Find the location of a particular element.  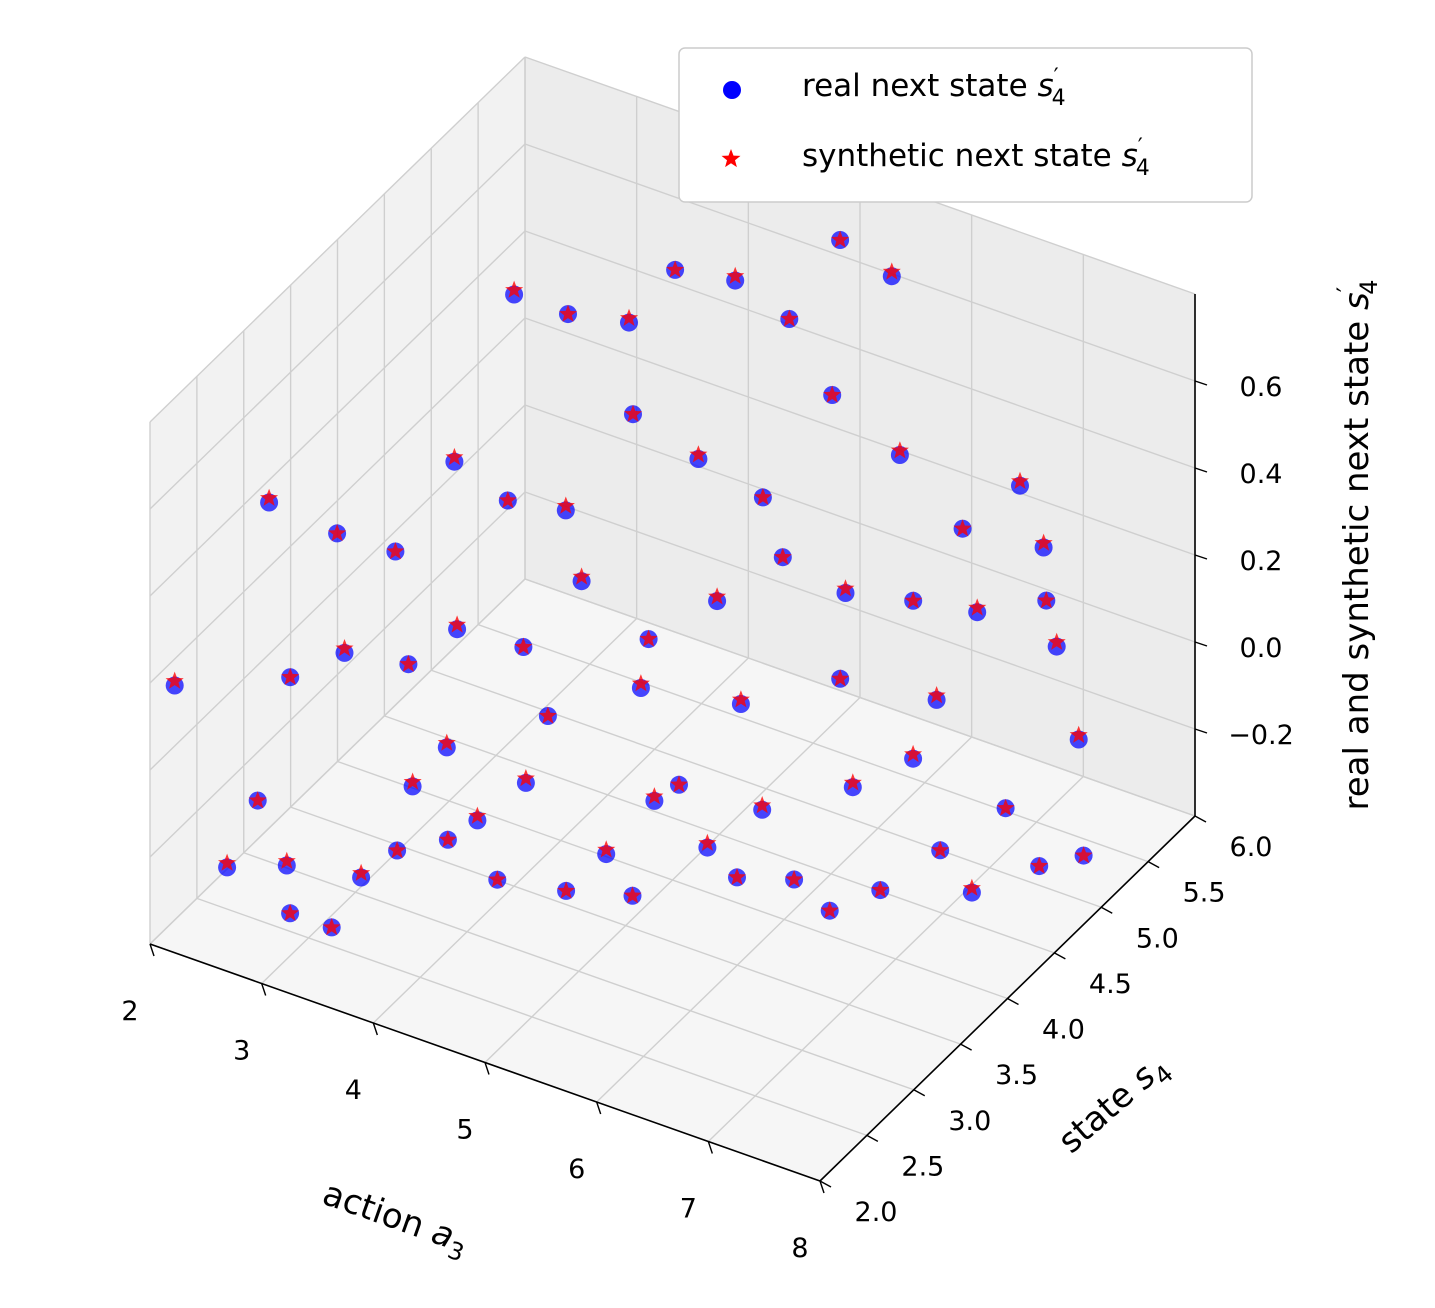

legend-real-subscript: 4 is located at coordinates (1059, 98).